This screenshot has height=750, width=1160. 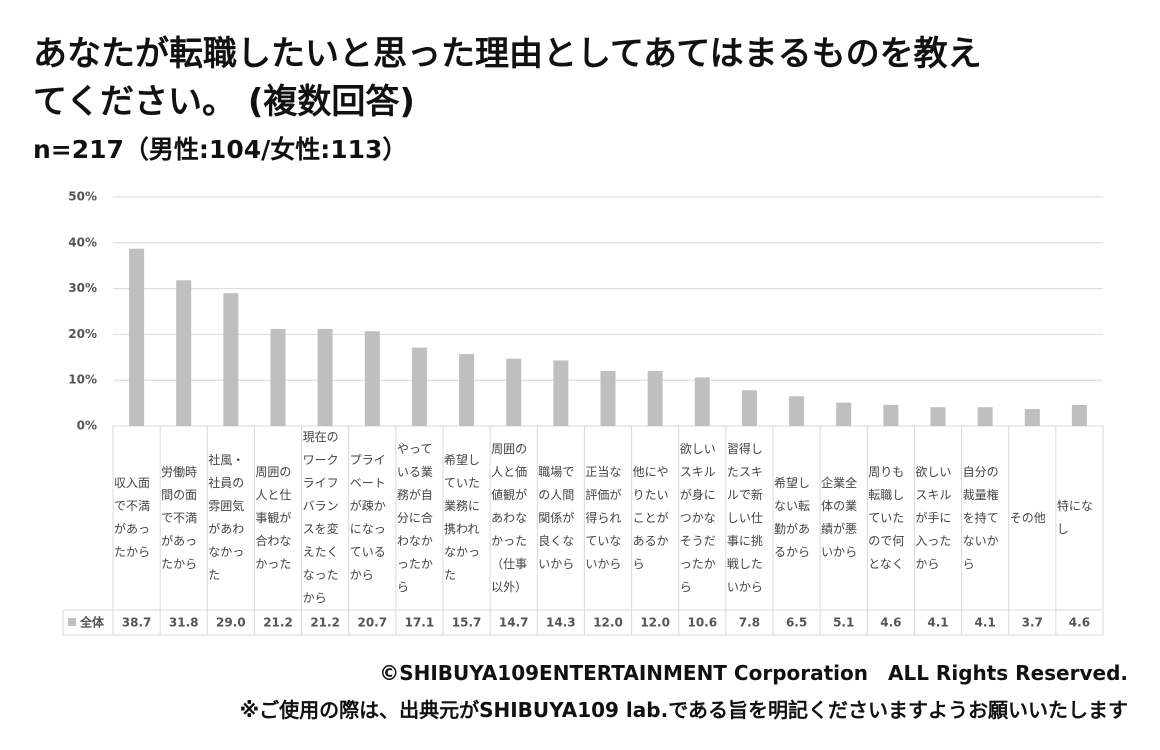 I want to click on y-tick-label: 40%, so click(x=82, y=242).